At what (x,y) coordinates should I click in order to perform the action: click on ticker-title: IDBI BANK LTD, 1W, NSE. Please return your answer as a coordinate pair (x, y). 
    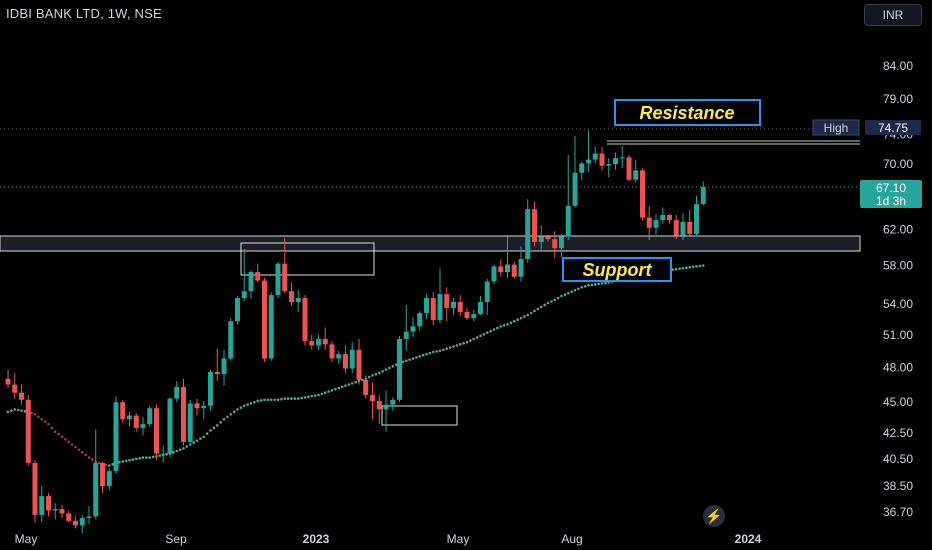
    Looking at the image, I should click on (84, 13).